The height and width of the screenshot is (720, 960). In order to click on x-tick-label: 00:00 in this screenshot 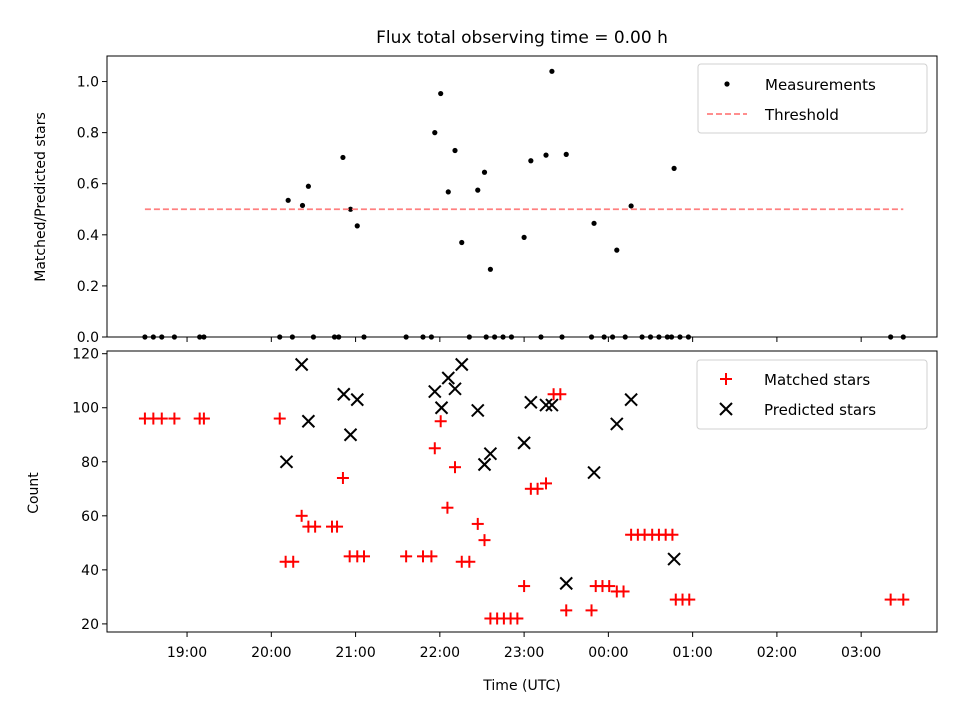, I will do `click(608, 653)`.